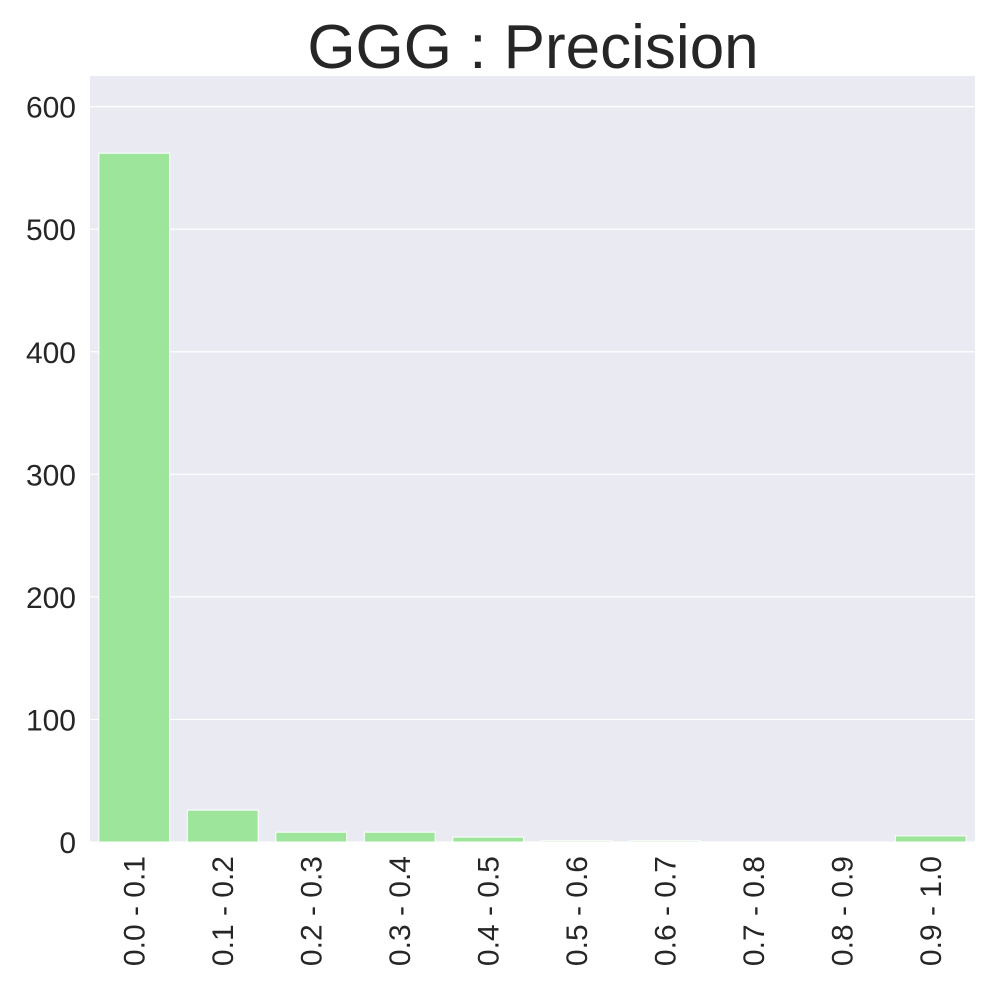 The height and width of the screenshot is (1000, 1000). I want to click on x-tick-label: 0.9 - 1.0, so click(931, 911).